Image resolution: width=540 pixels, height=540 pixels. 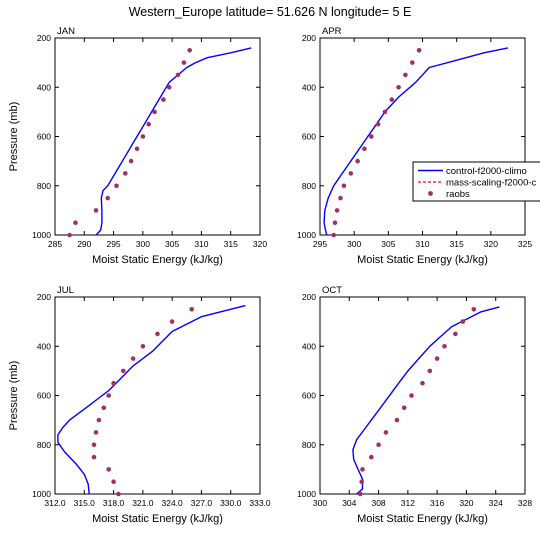 What do you see at coordinates (44, 396) in the screenshot?
I see `panel-2-ytick-label: 600` at bounding box center [44, 396].